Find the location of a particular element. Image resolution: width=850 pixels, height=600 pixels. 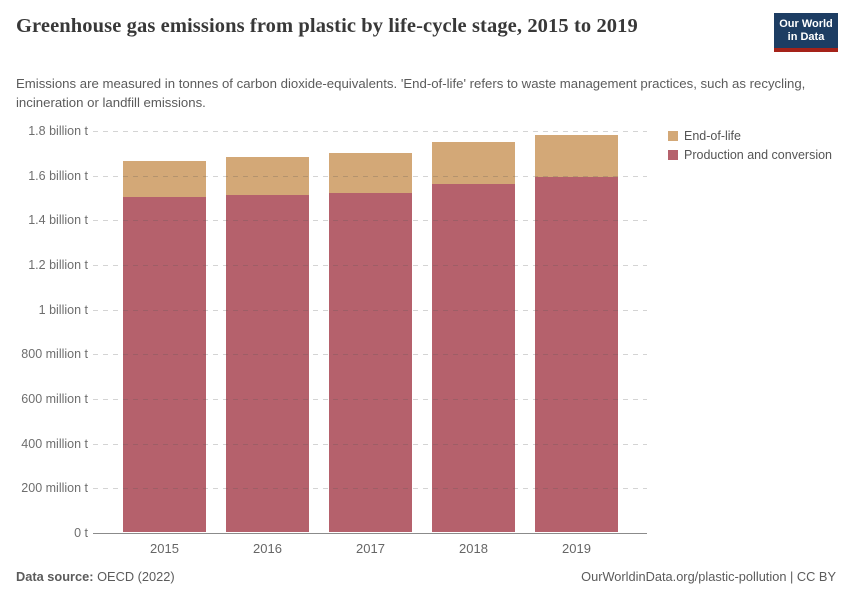

y-axis-tick-label: 600 million t is located at coordinates (54, 399).